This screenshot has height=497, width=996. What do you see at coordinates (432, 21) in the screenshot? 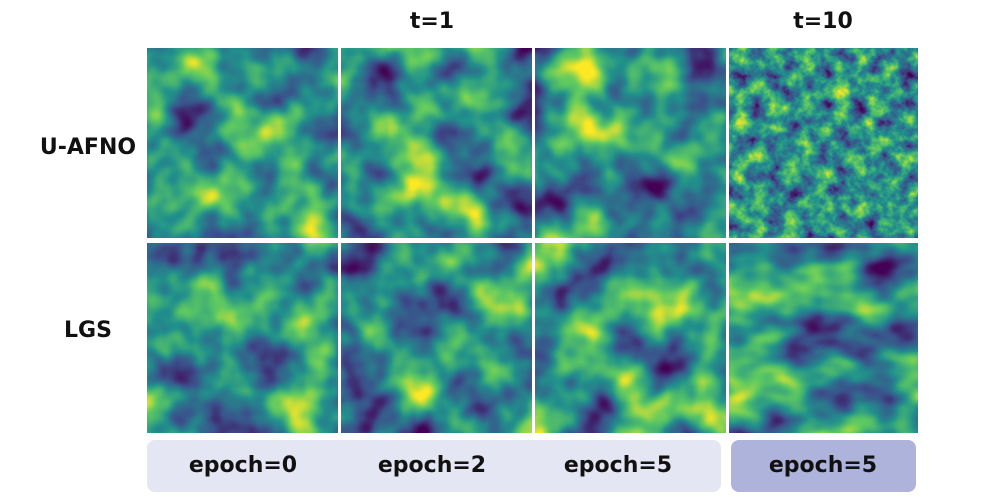
I see `column-header: t=1` at bounding box center [432, 21].